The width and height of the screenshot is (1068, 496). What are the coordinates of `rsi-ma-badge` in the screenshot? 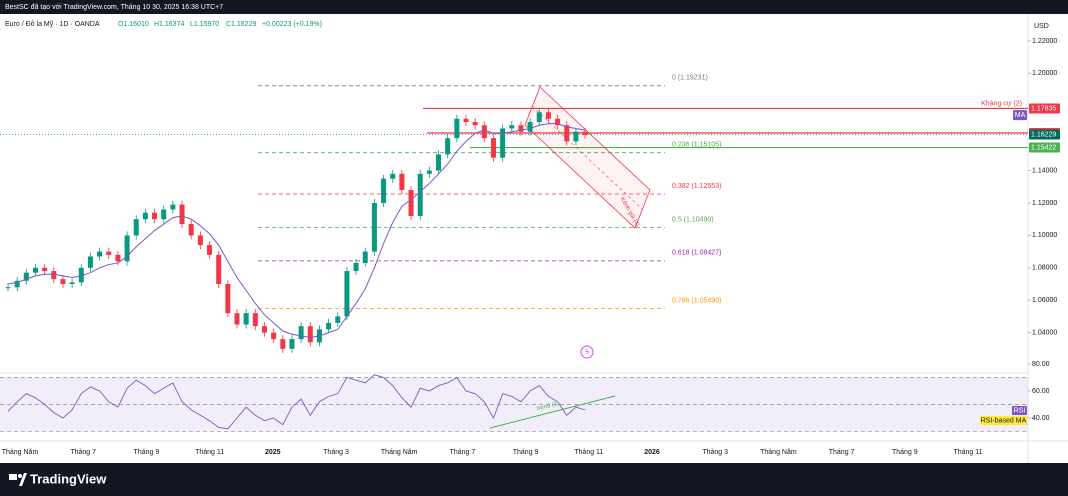 It's located at (1003, 420).